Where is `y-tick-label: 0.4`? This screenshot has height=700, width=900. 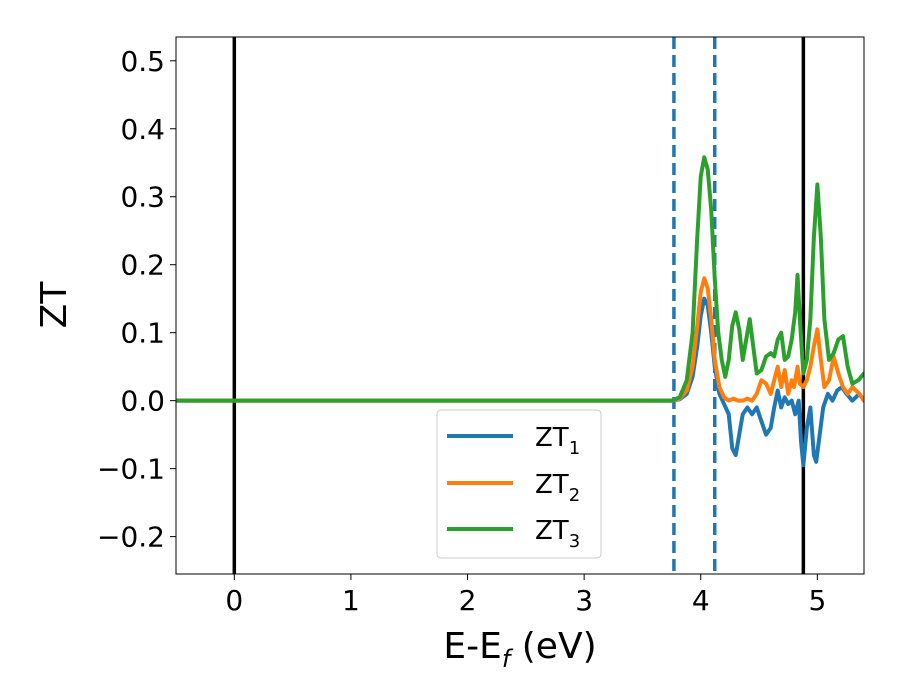
y-tick-label: 0.4 is located at coordinates (142, 129).